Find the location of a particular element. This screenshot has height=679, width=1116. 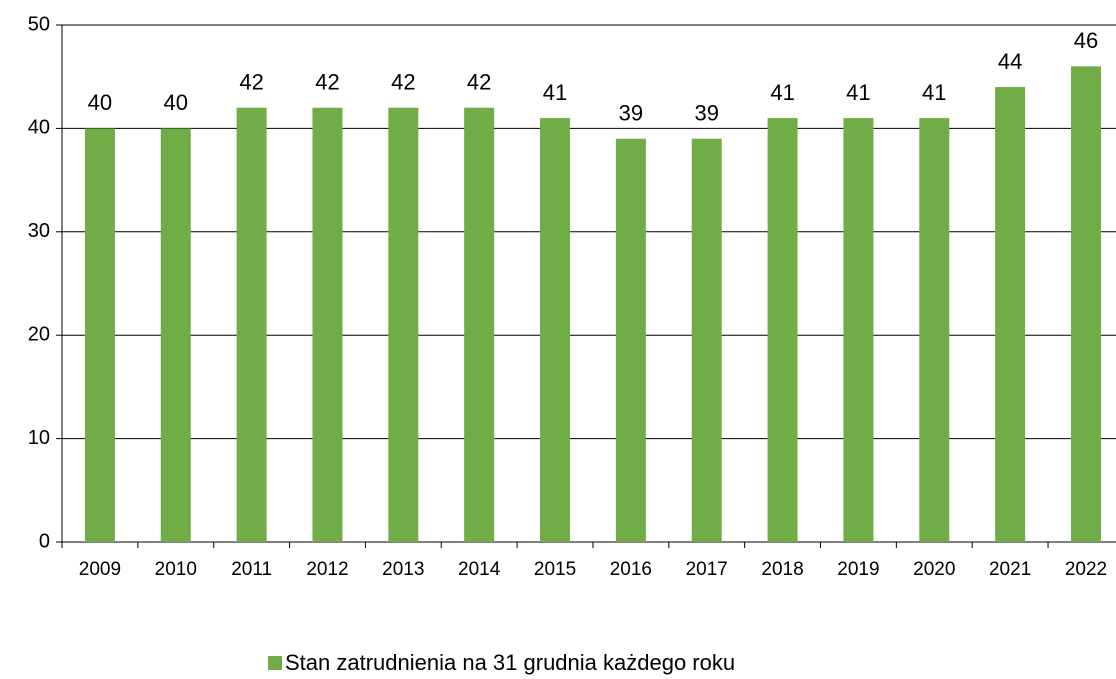

x-tick-label: 2009 is located at coordinates (100, 569).